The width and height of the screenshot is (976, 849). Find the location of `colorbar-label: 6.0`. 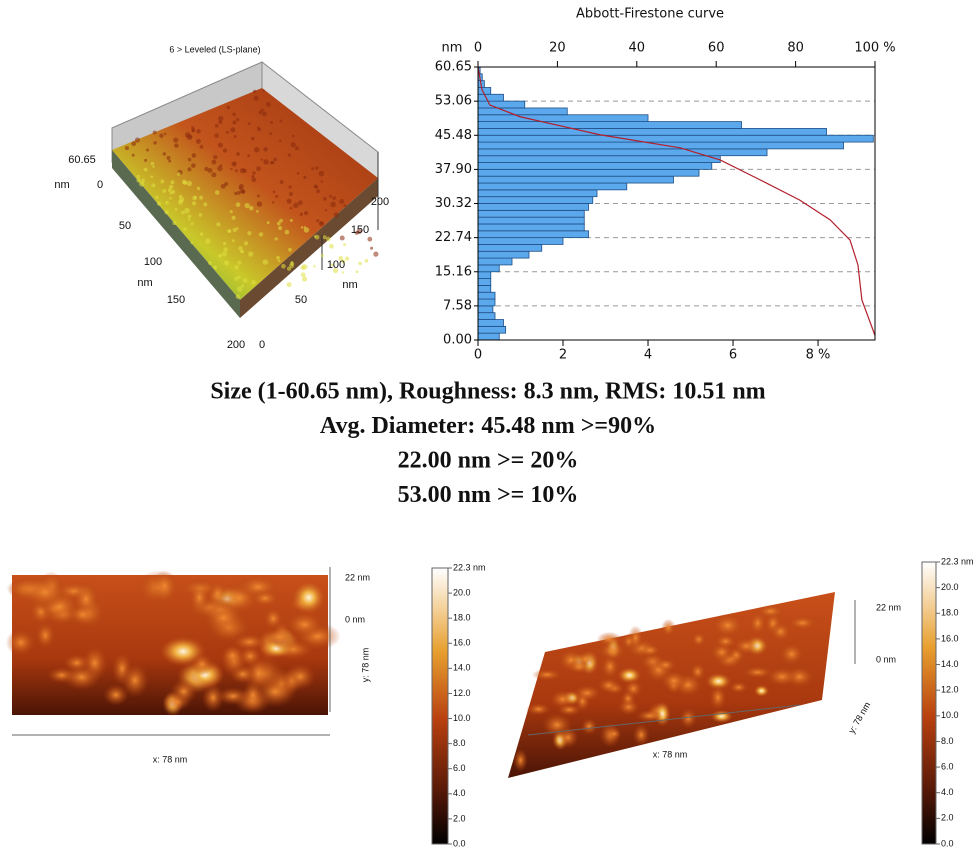

colorbar-label: 6.0 is located at coordinates (947, 766).